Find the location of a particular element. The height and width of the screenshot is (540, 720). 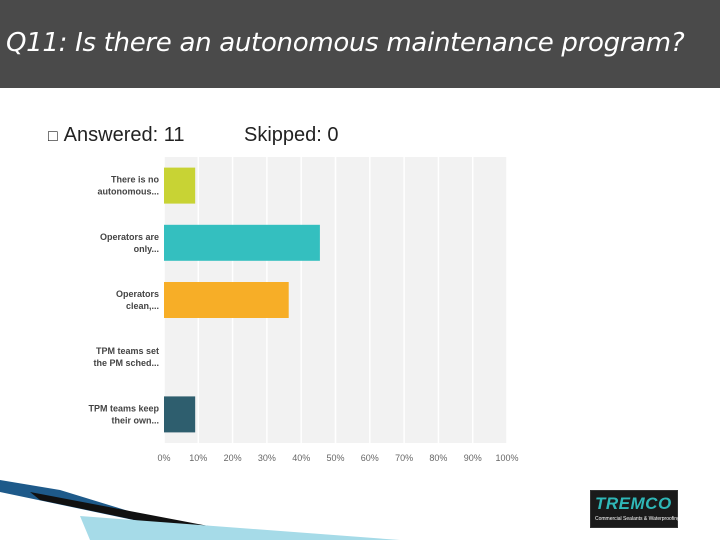

x-tick-label: 50% is located at coordinates (335, 458).